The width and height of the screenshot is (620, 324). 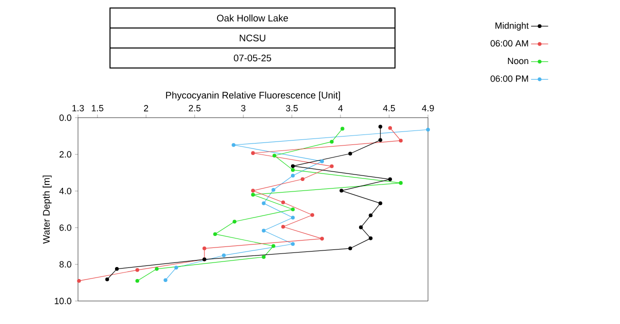 I want to click on chart-subtitle: NCSU, so click(x=253, y=38).